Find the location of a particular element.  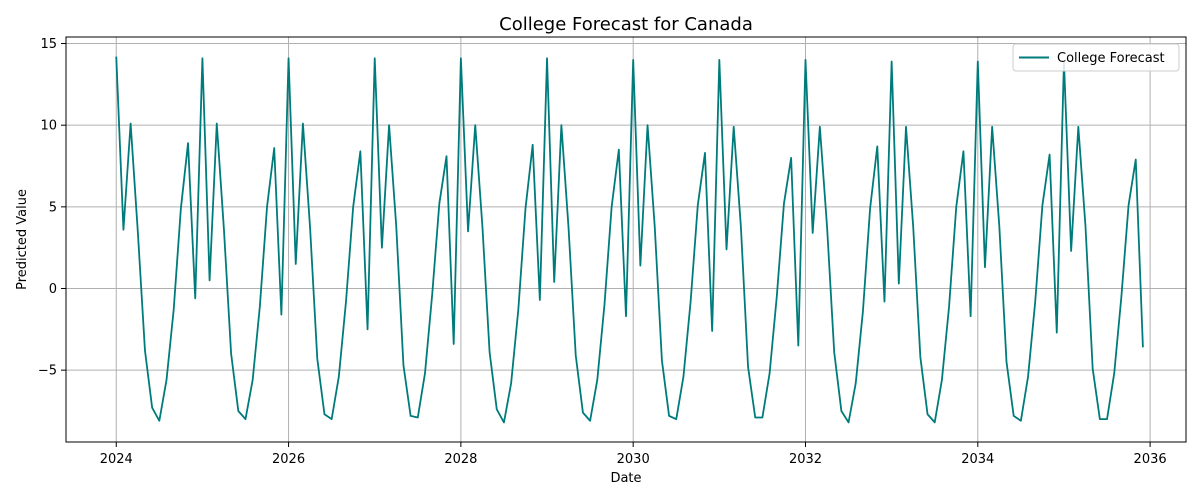

x-axis: 2024 2026 2028 2030 2032 2034 2036 is located at coordinates (633, 454).